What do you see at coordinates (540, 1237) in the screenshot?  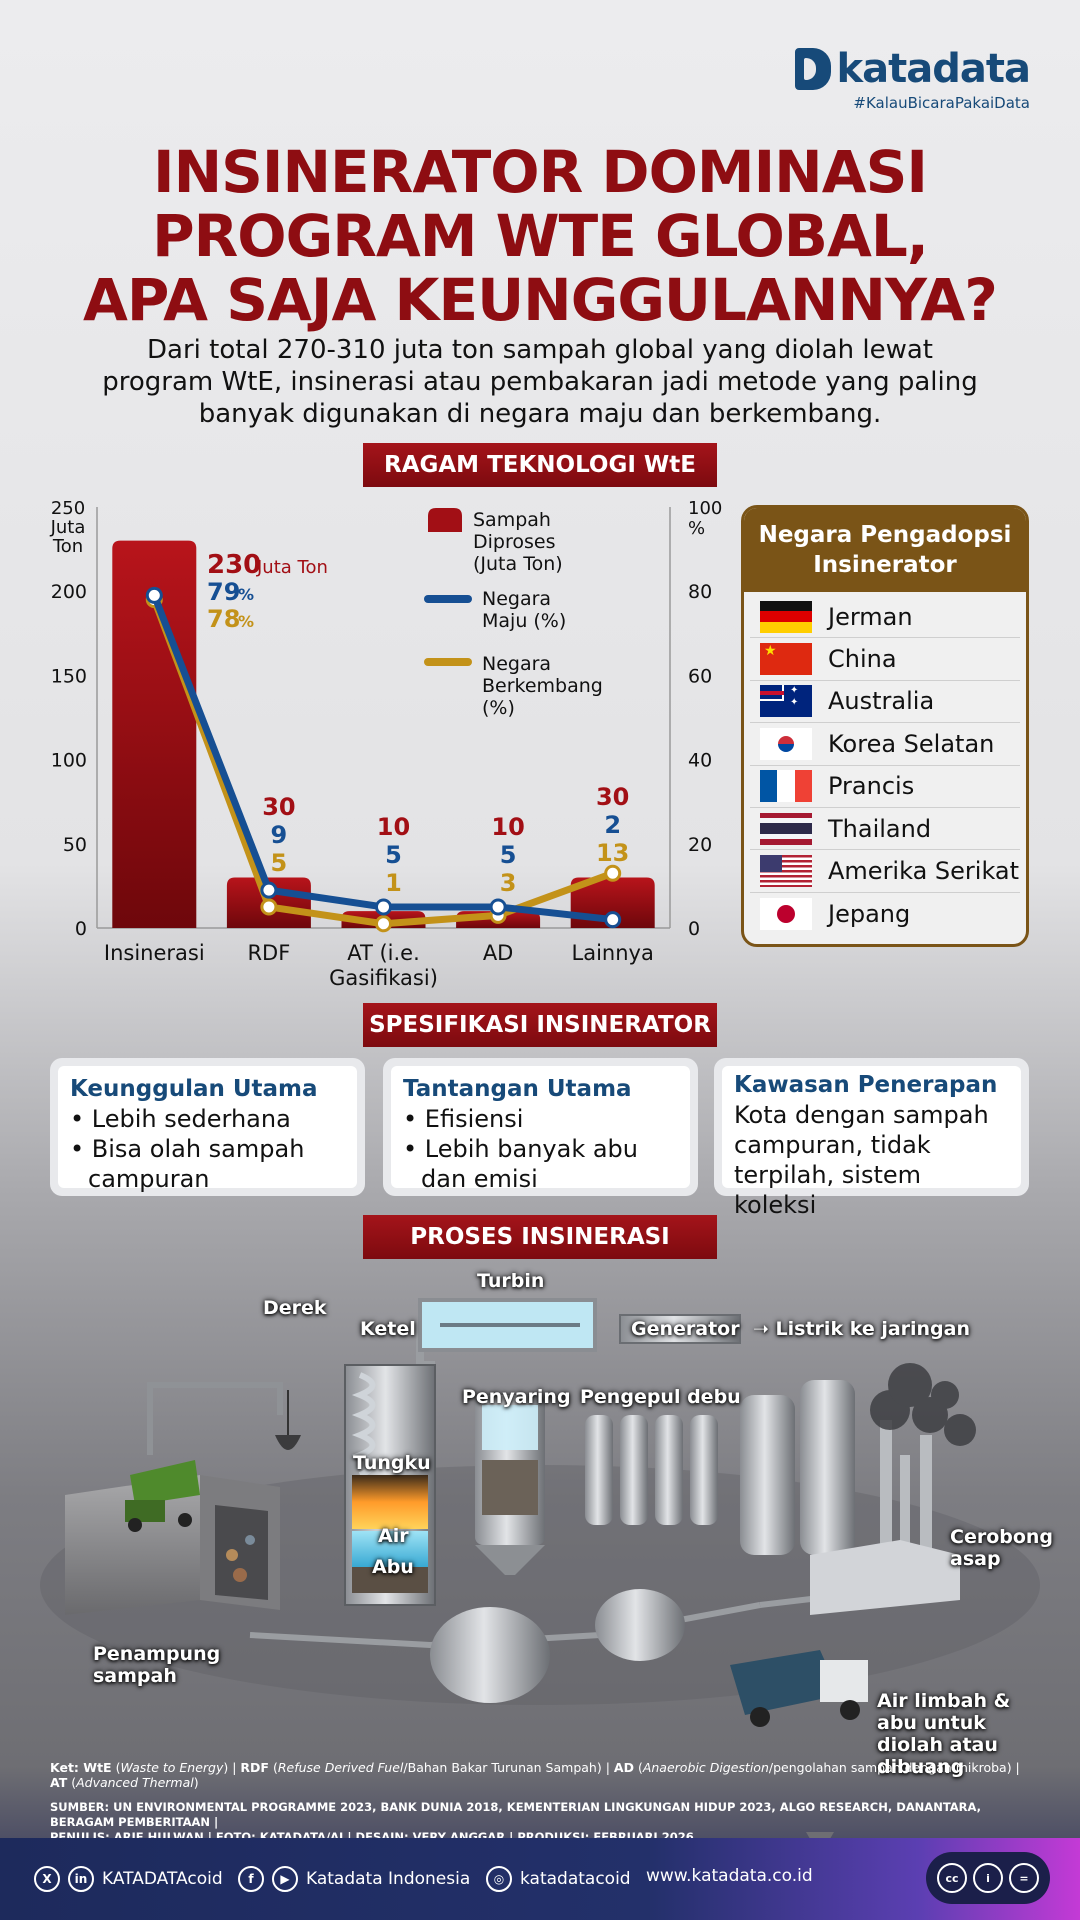 I see `process-banner: PROSES INSINERASI` at bounding box center [540, 1237].